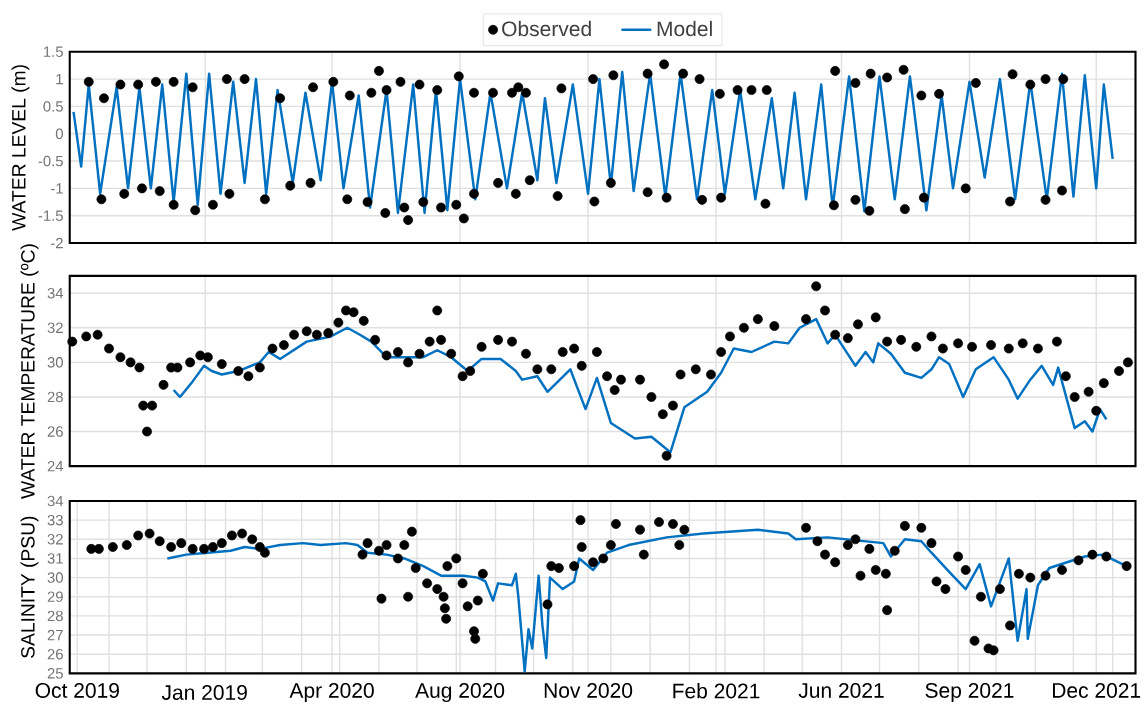 Image resolution: width=1147 pixels, height=708 pixels. Describe the element at coordinates (59, 134) in the screenshot. I see `y-tick-label: 0` at that location.